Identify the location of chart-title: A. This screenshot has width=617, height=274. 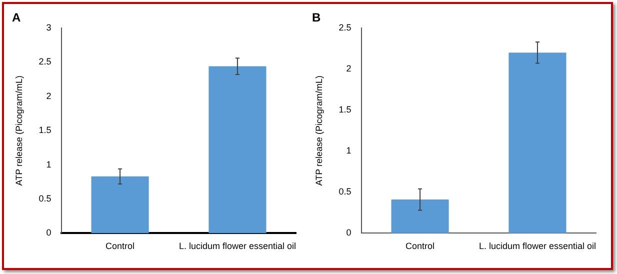
(16, 17).